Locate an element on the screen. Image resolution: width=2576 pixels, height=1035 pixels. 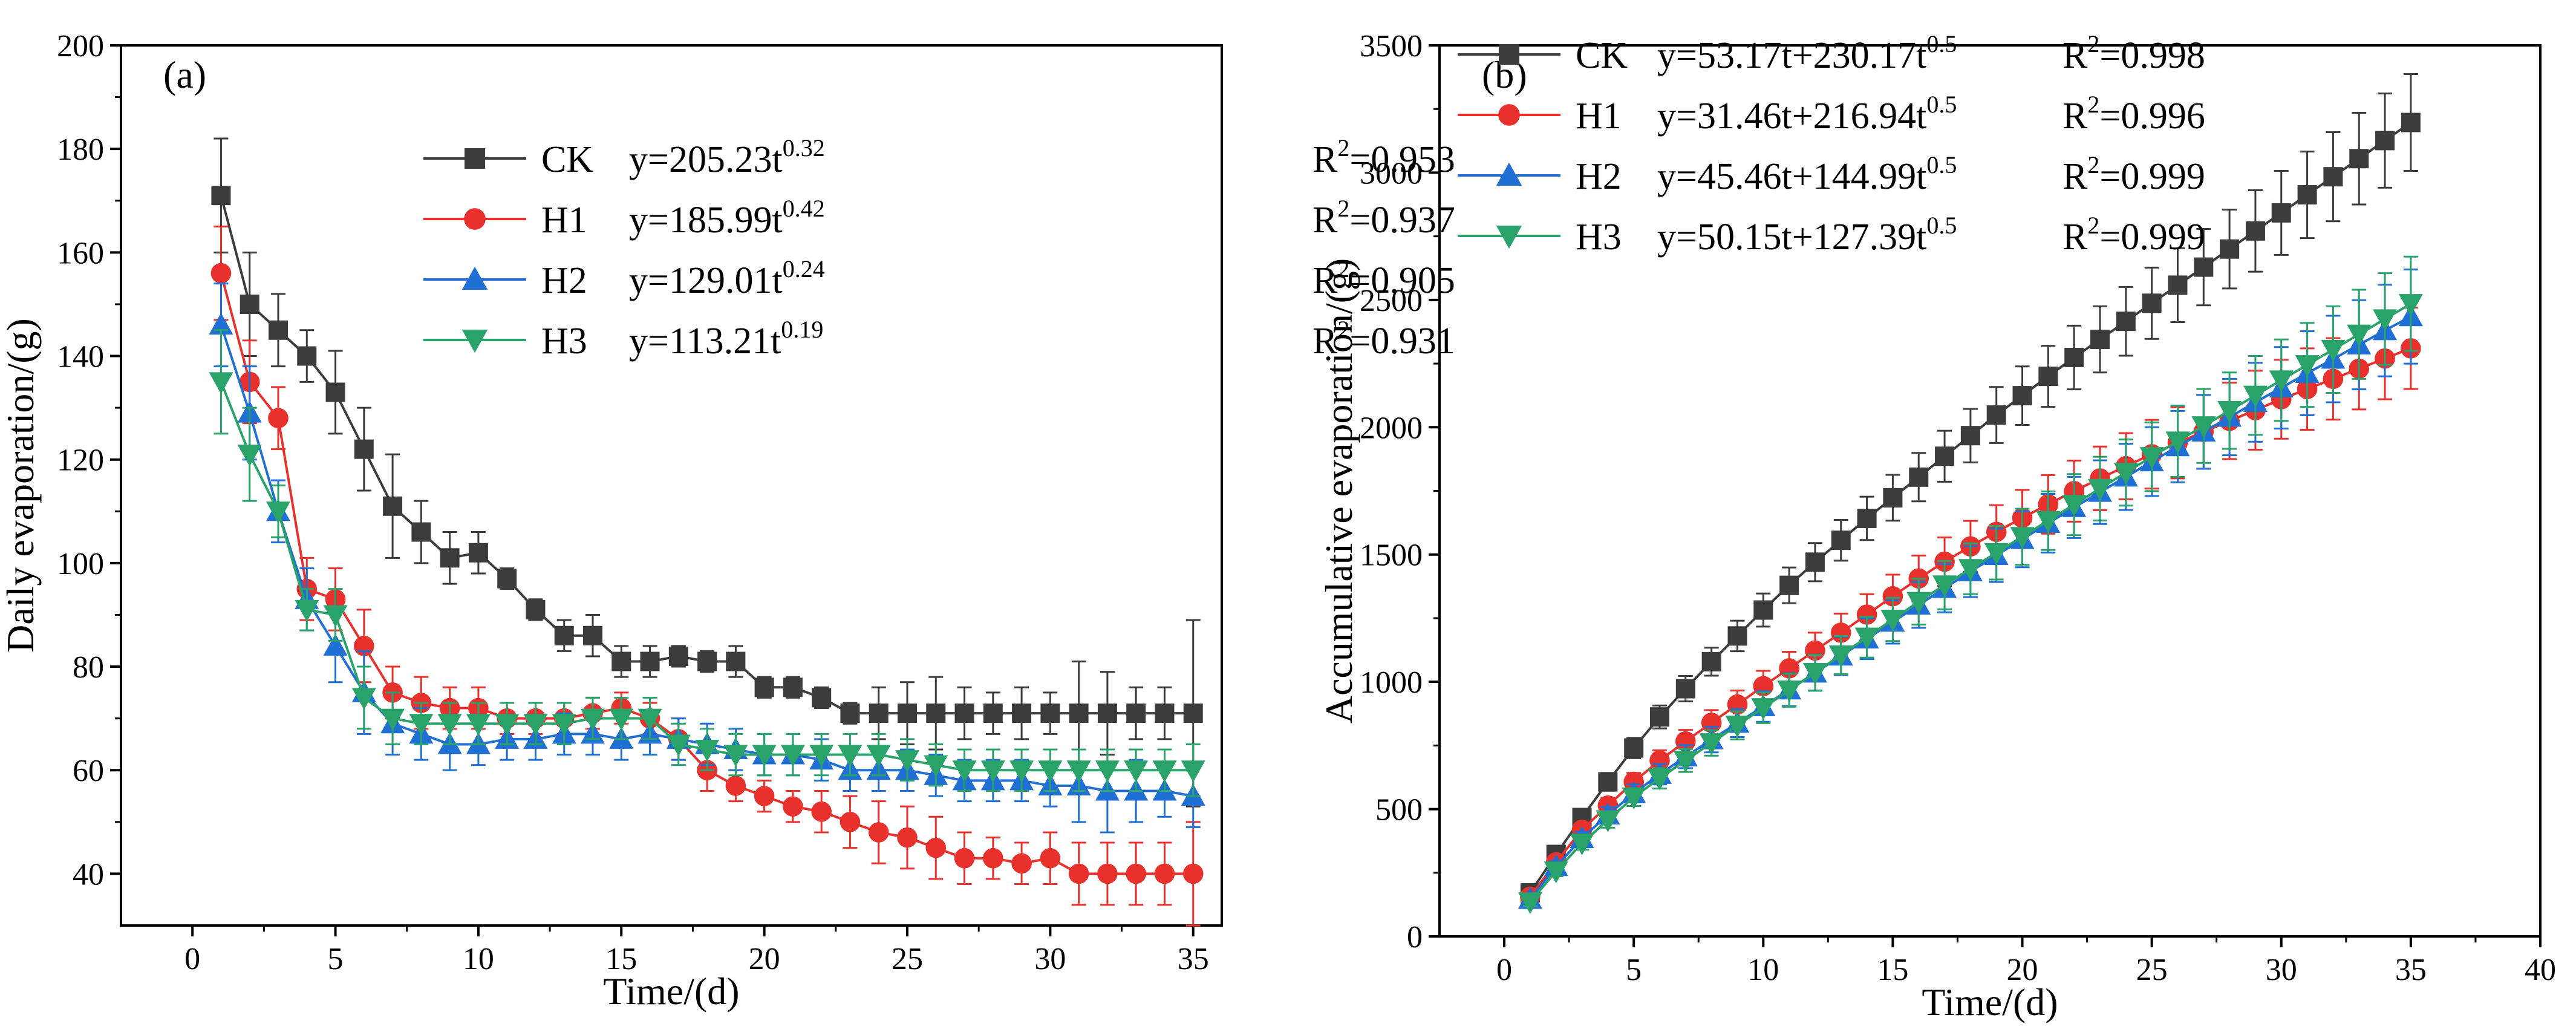
x-axis-label: Time/(d) is located at coordinates (1990, 1003).